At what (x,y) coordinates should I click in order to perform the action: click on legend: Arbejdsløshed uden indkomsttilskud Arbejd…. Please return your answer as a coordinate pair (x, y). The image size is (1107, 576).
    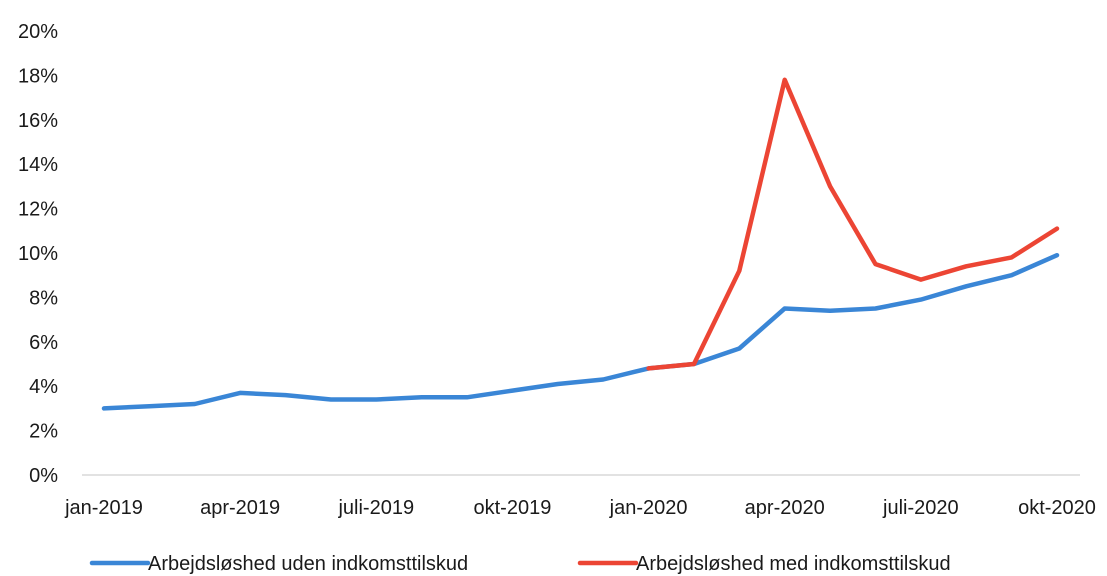
    Looking at the image, I should click on (520, 564).